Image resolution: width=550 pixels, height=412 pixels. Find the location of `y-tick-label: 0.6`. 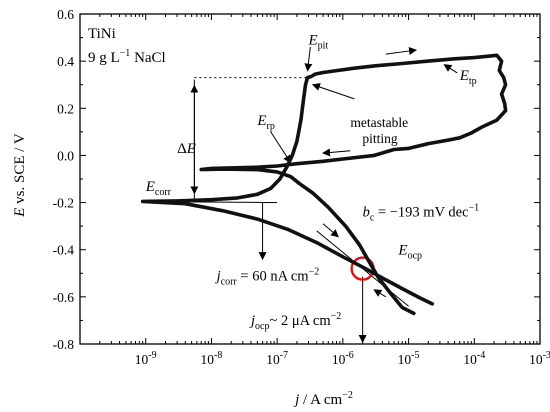

y-tick-label: 0.6 is located at coordinates (65, 14).